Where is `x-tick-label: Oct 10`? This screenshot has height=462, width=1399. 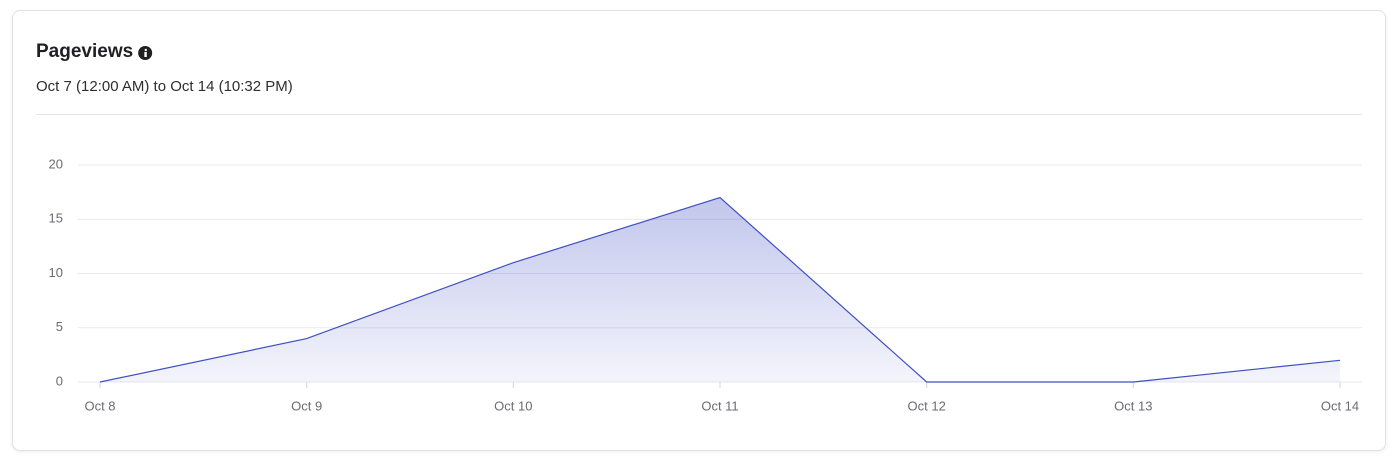
x-tick-label: Oct 10 is located at coordinates (513, 405).